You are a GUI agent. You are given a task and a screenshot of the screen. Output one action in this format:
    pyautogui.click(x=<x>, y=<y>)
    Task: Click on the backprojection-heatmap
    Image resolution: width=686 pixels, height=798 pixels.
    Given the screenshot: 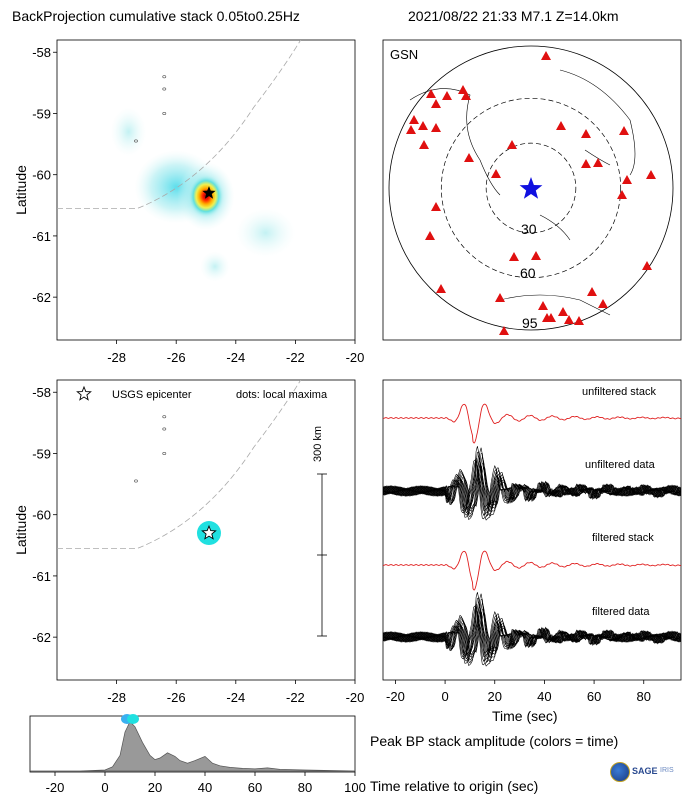 What is the action you would take?
    pyautogui.click(x=179, y=161)
    